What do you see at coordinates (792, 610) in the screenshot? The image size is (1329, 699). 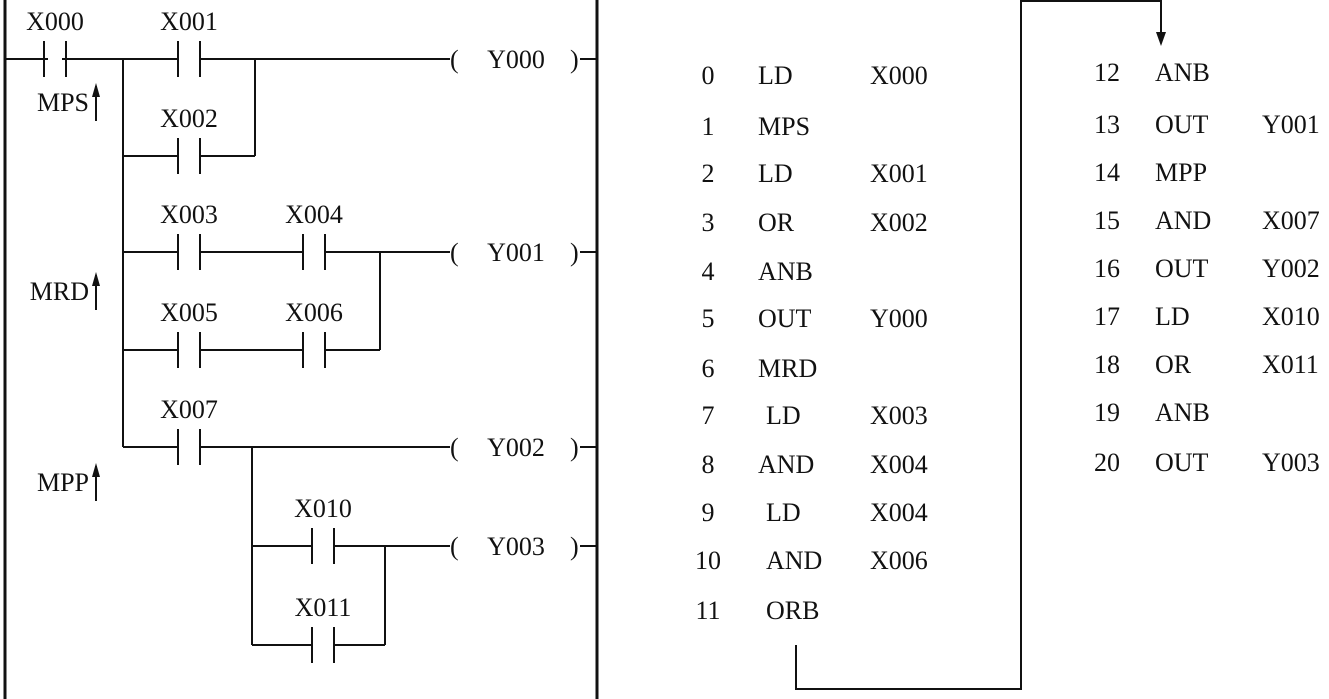 I see `opcode: ORB` at bounding box center [792, 610].